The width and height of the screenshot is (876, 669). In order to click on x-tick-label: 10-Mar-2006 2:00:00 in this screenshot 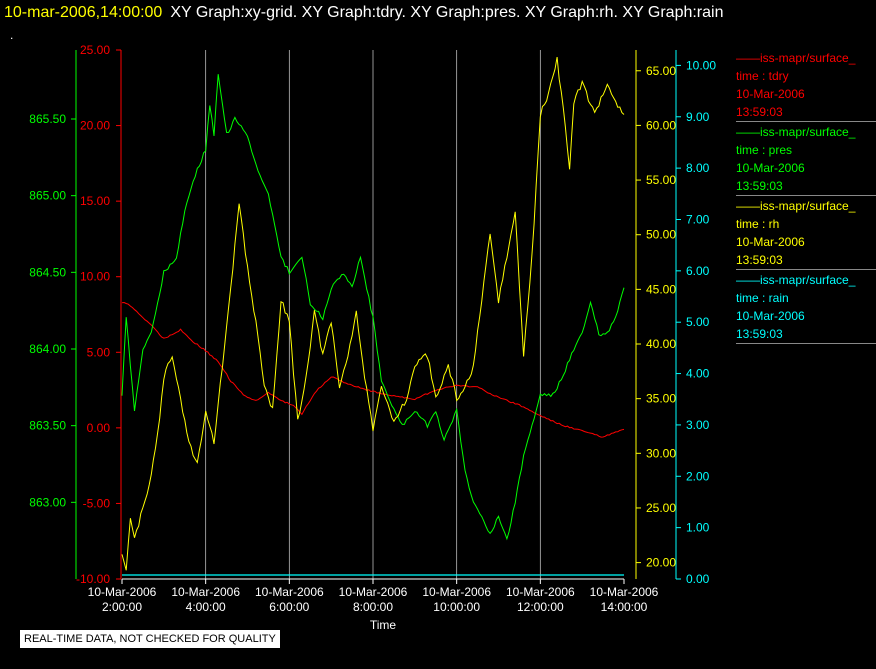, I will do `click(122, 599)`.